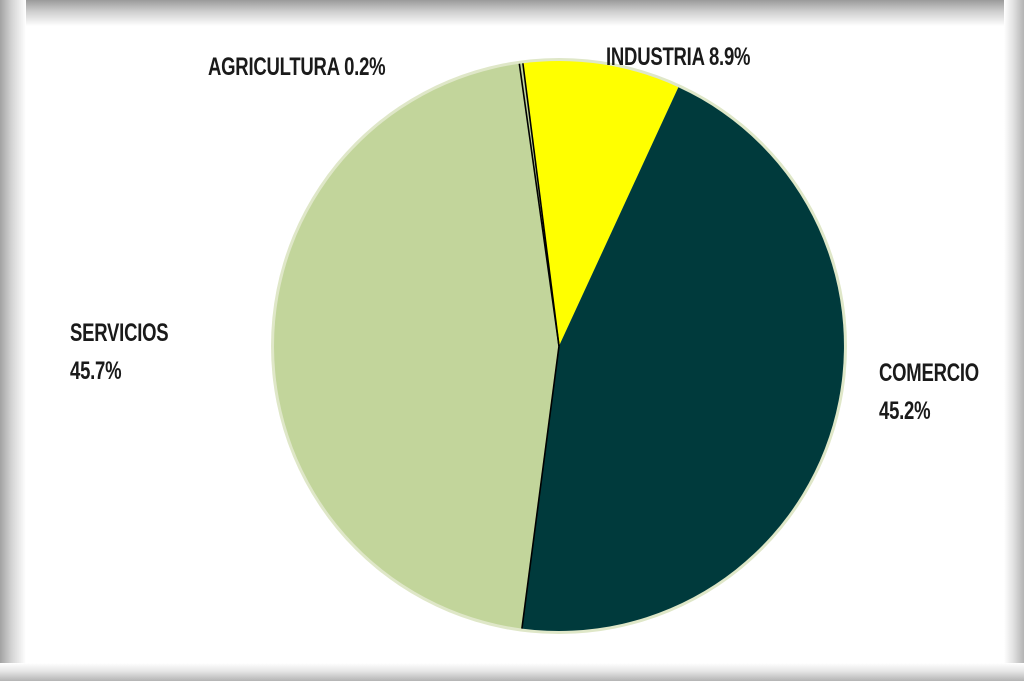  Describe the element at coordinates (274, 67) in the screenshot. I see `slice-label-agricultura-name: AGRICULTURA` at that location.